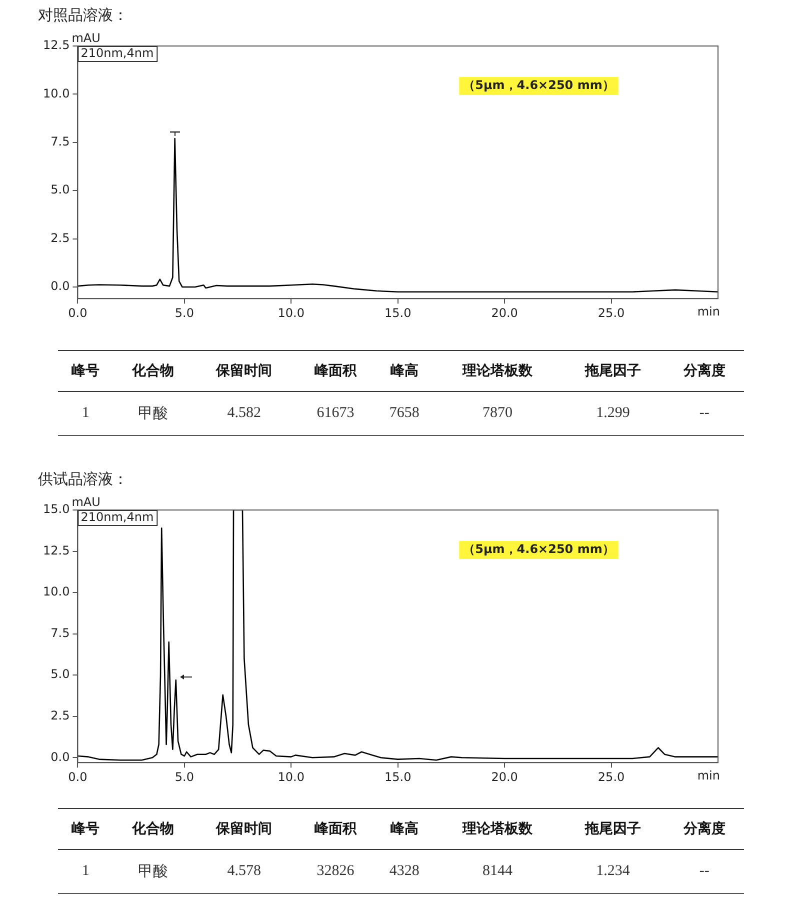 The height and width of the screenshot is (904, 786). Describe the element at coordinates (83, 479) in the screenshot. I see `chart-title: 供试品溶液：` at that location.